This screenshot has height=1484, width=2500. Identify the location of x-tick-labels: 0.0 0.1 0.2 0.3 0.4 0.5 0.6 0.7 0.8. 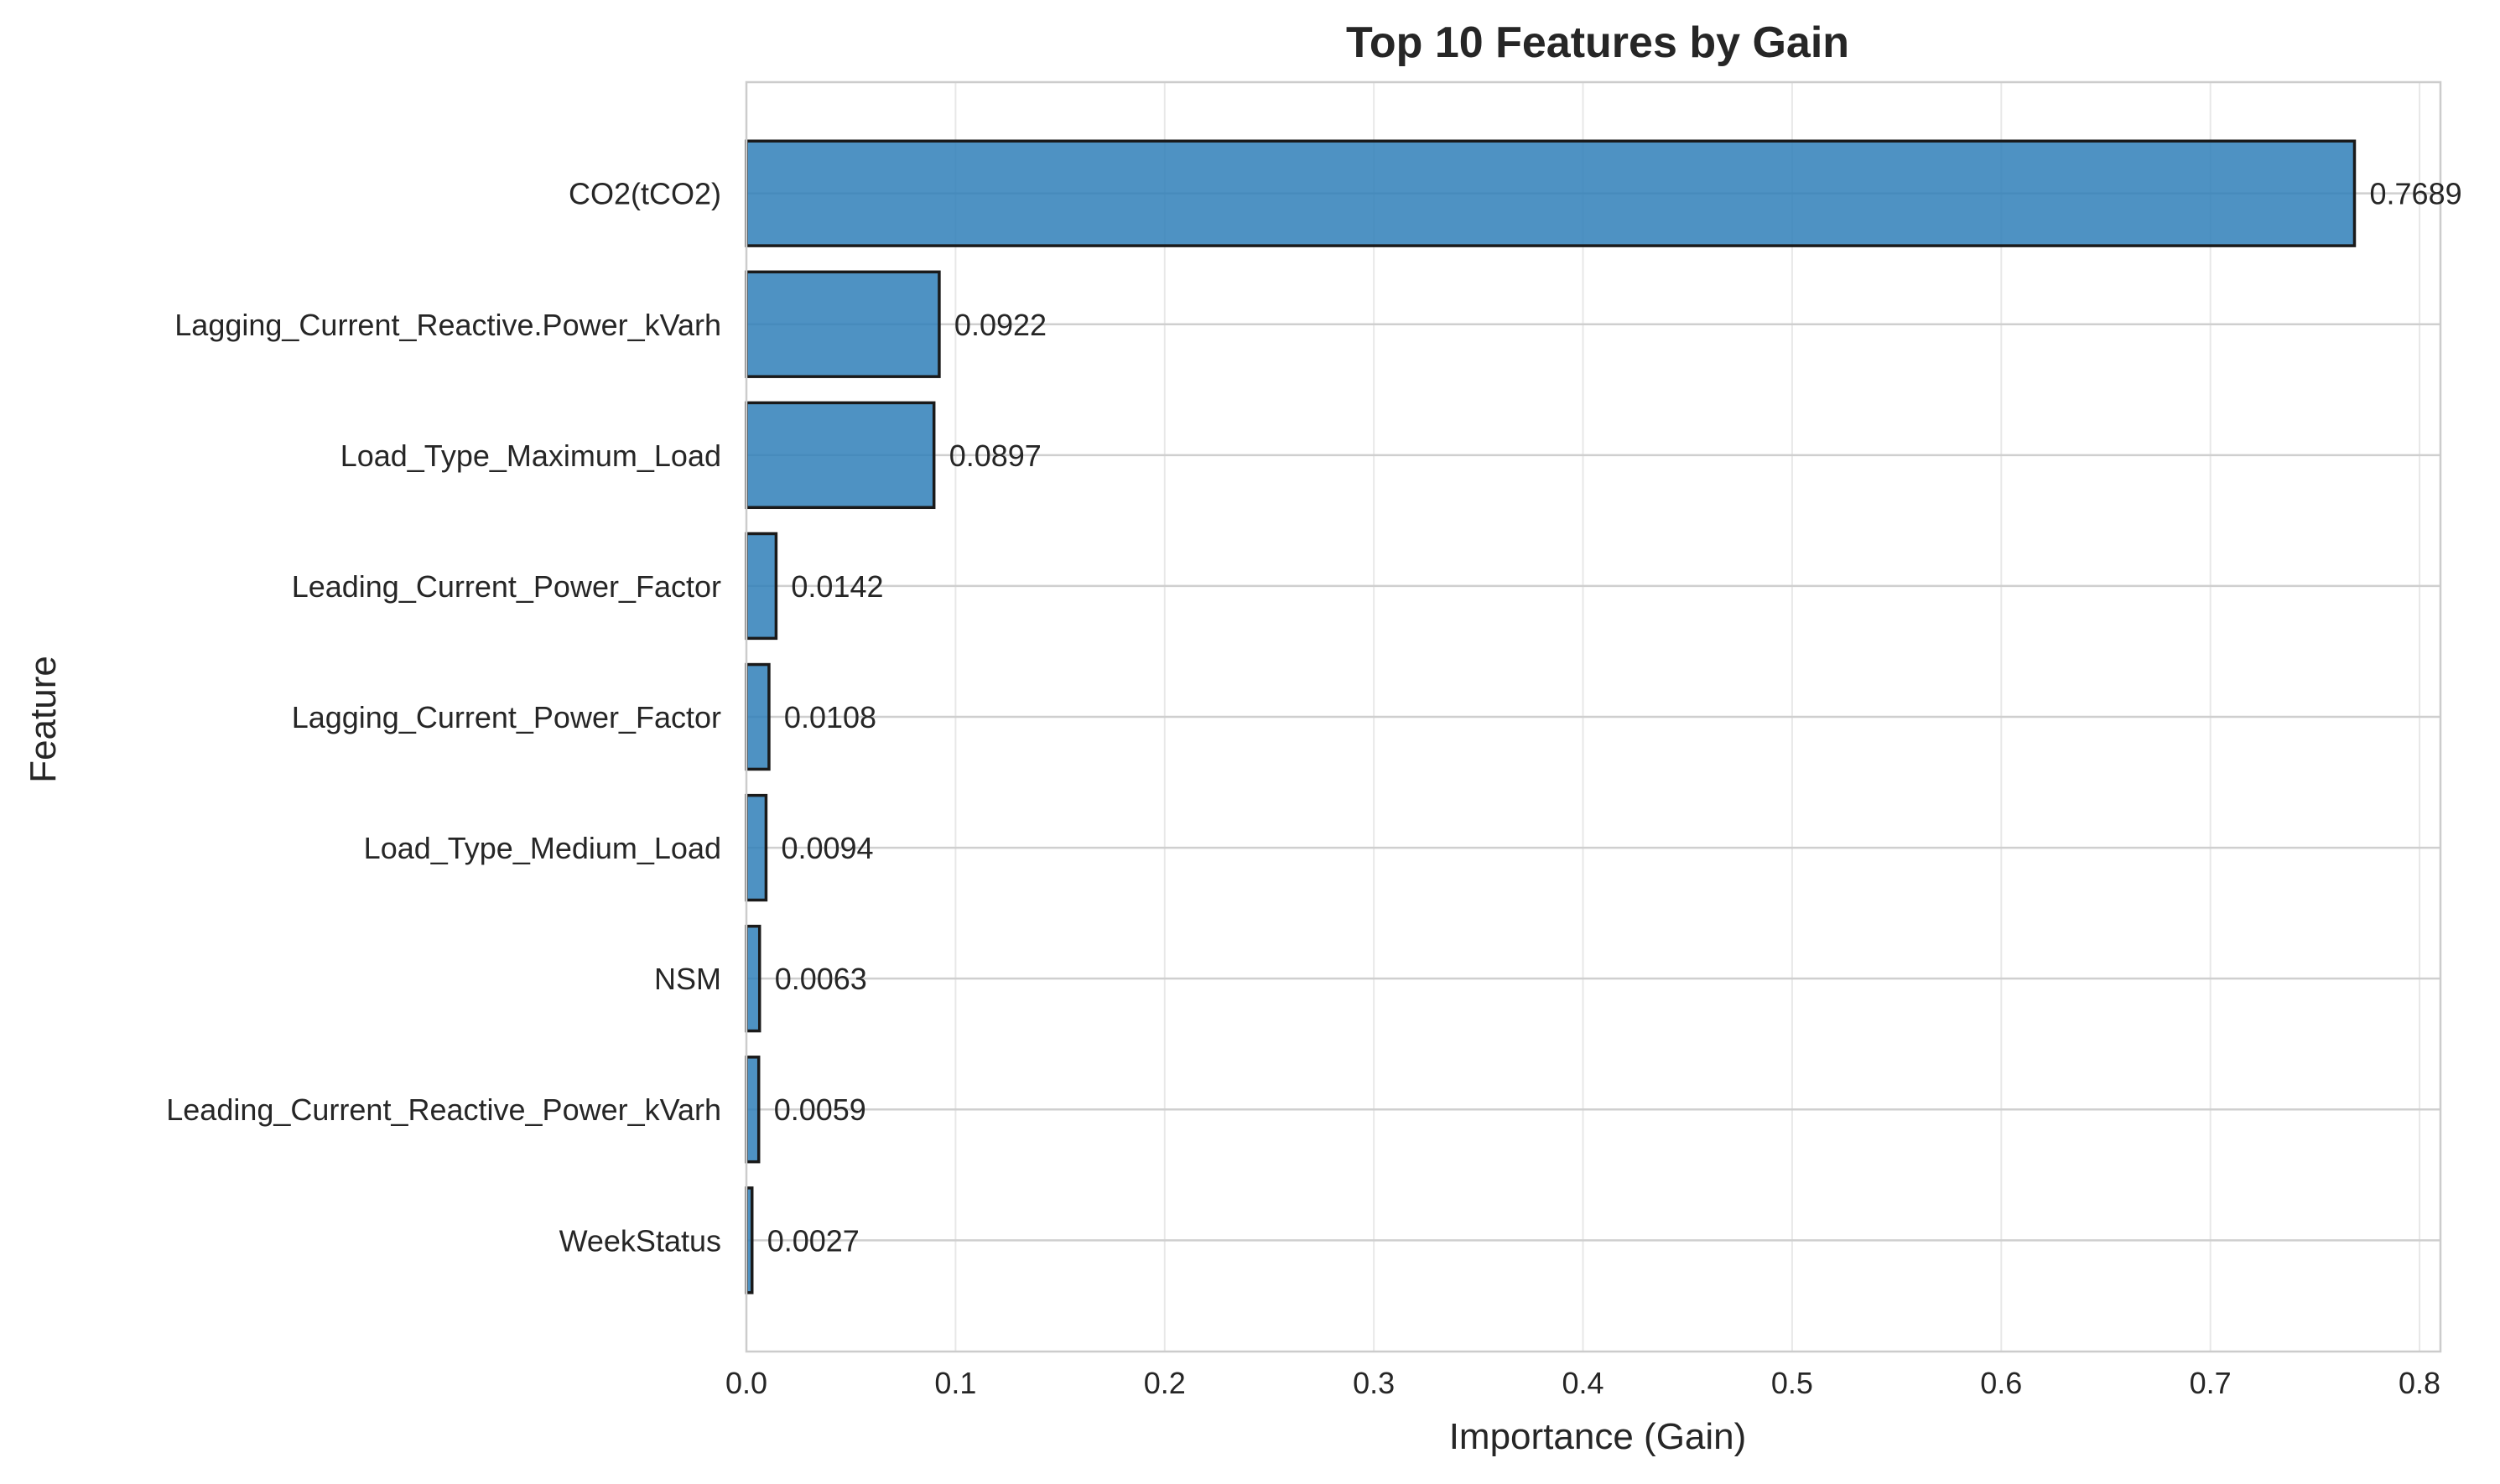
(1582, 1383).